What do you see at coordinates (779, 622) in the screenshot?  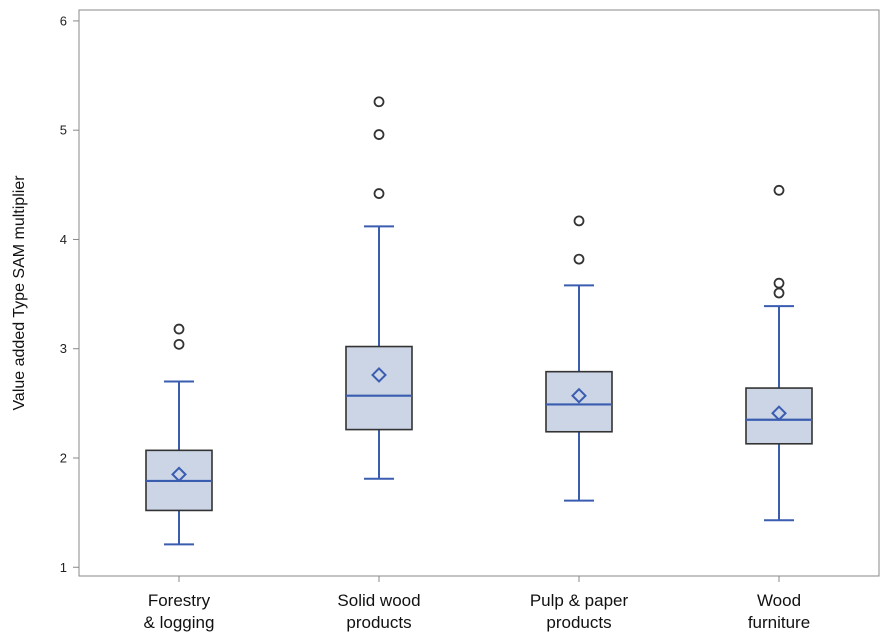 I see `x-category-label: furniture` at bounding box center [779, 622].